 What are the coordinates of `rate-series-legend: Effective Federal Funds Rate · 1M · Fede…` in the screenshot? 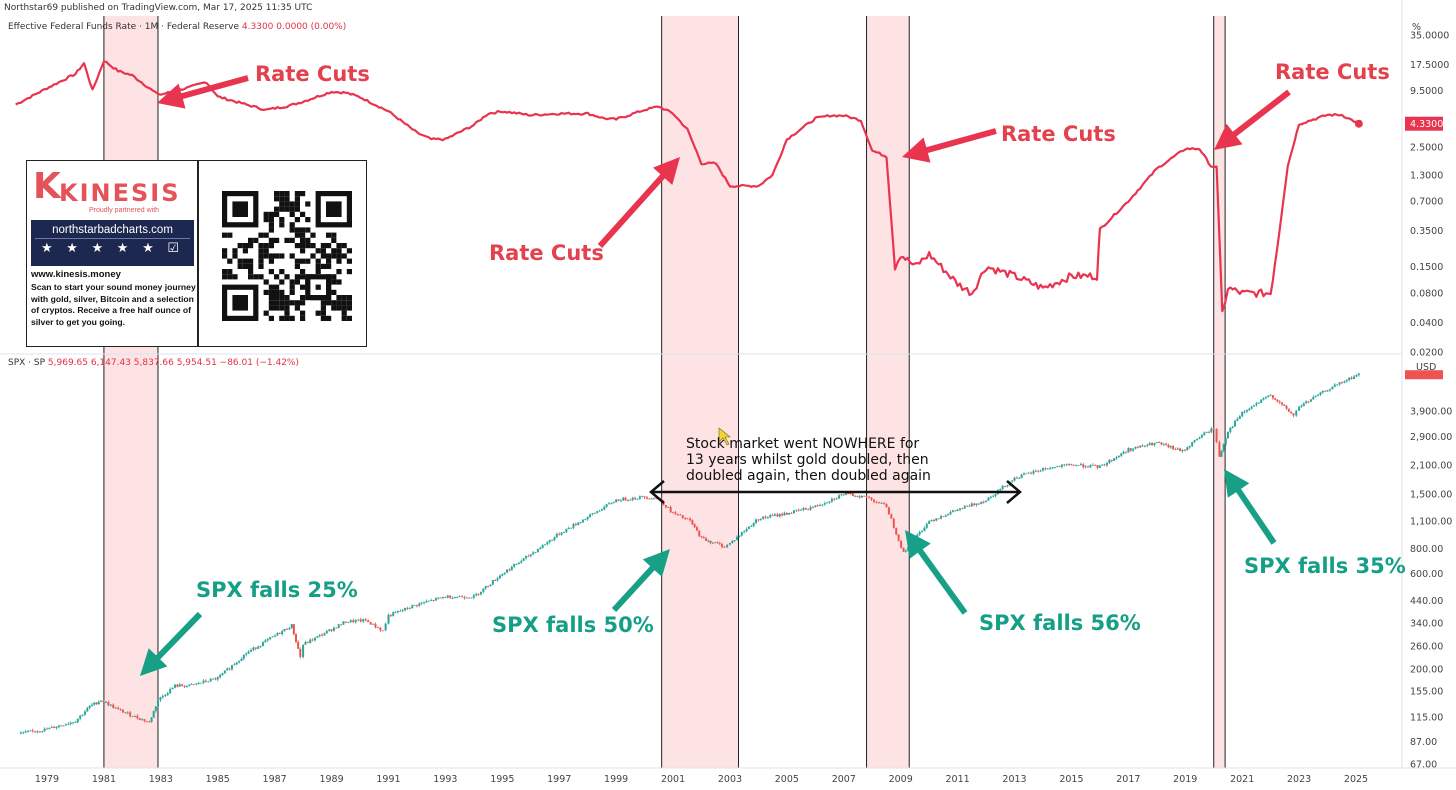 It's located at (177, 27).